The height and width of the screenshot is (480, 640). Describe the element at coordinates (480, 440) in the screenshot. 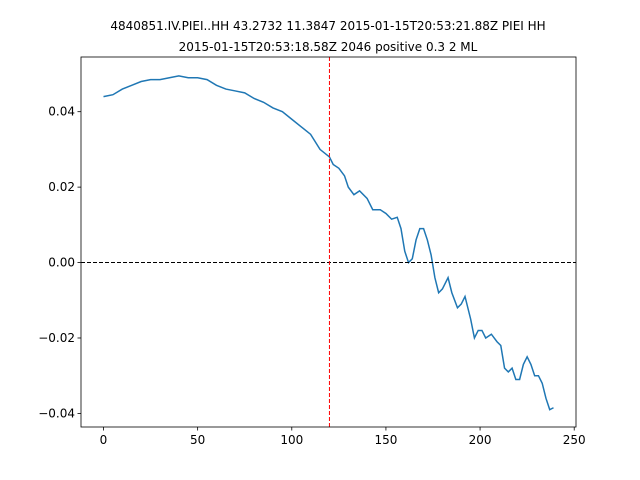

I see `x-tick-label: 200` at that location.